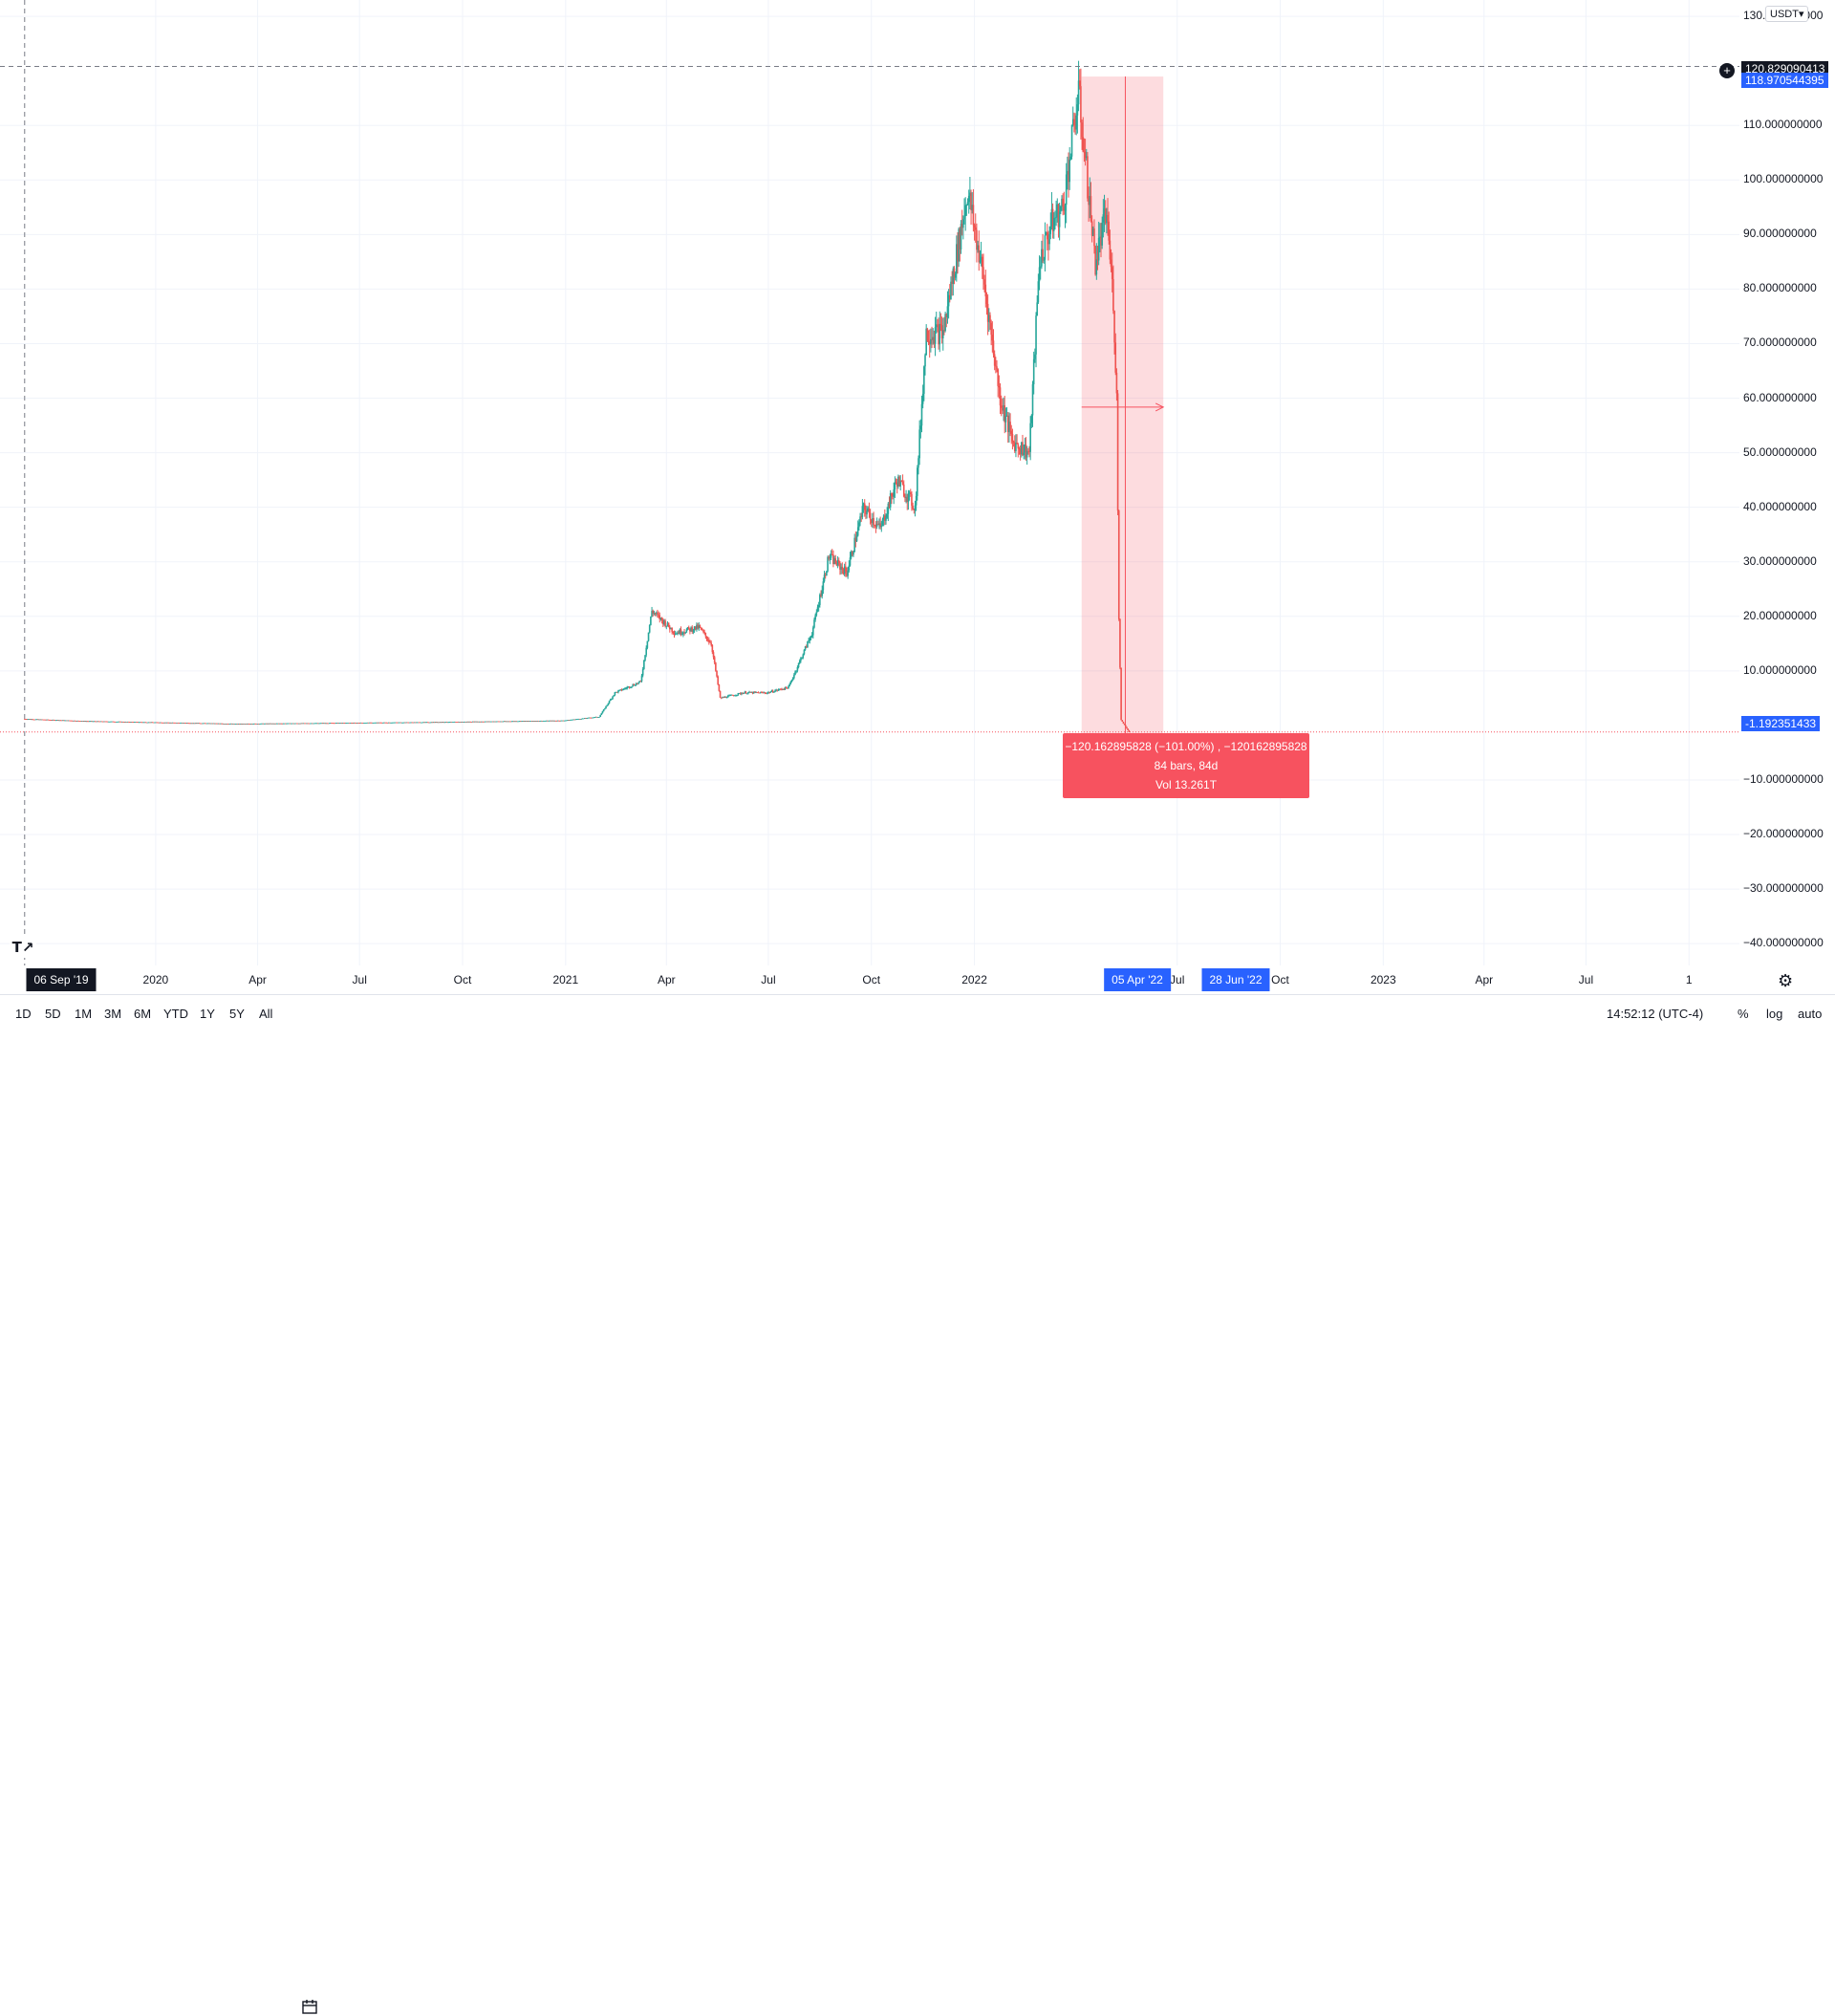 The height and width of the screenshot is (2016, 1835). What do you see at coordinates (23, 1014) in the screenshot?
I see `range-button-1d: 1D` at bounding box center [23, 1014].